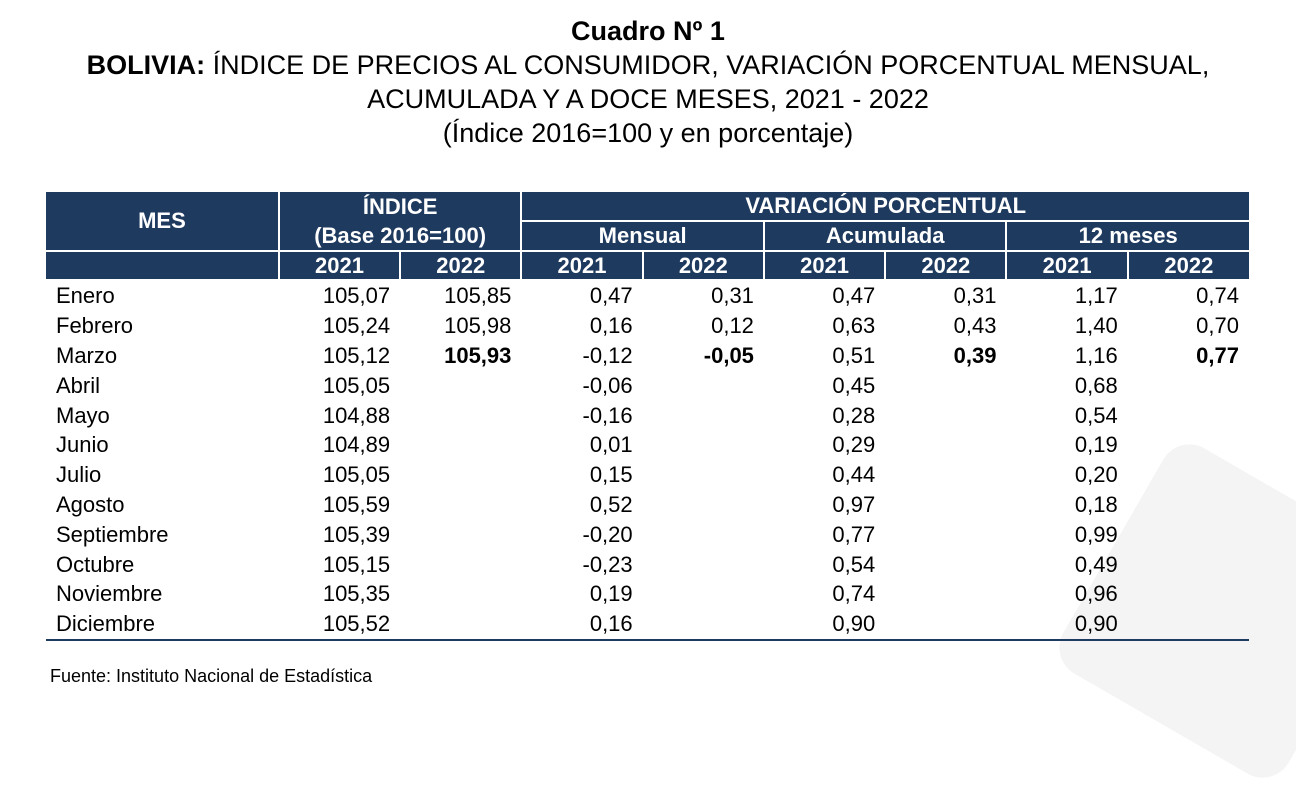  What do you see at coordinates (339, 624) in the screenshot?
I see `cell-indice-2021: 105,52` at bounding box center [339, 624].